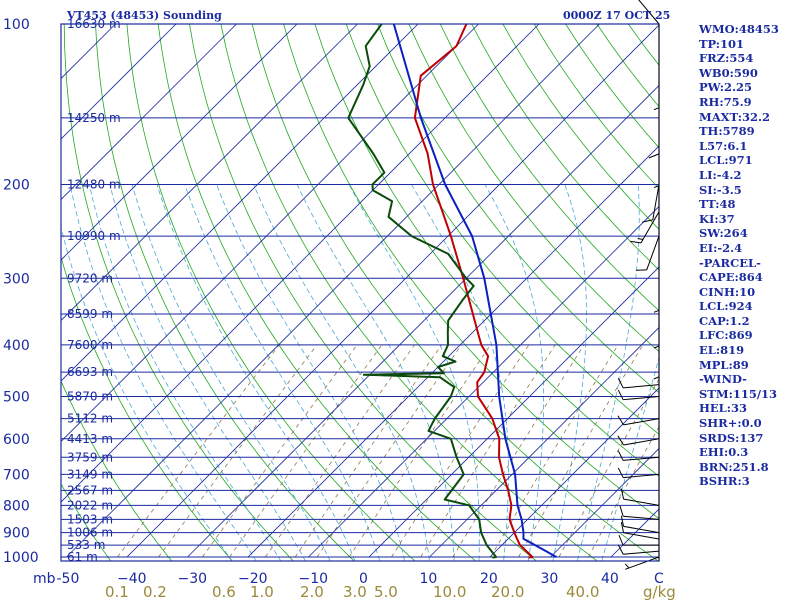  I want to click on mixing-ratio-tick-label: 3.0, so click(355, 591).